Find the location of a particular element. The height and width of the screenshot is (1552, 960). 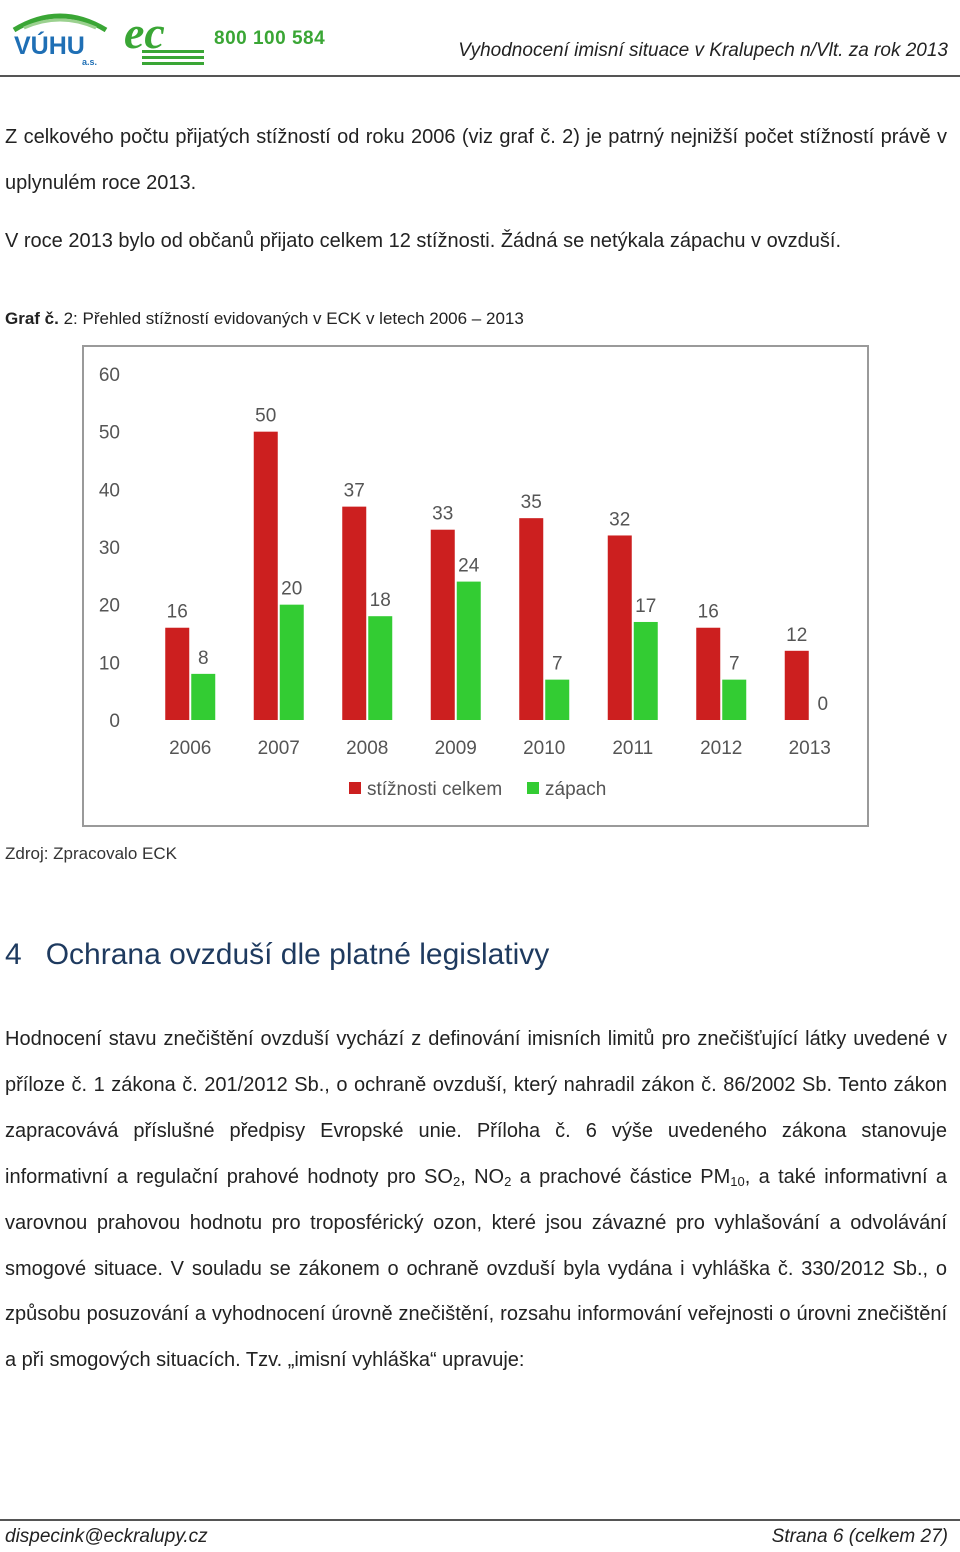

y-tick-label: 30 is located at coordinates (109, 548).